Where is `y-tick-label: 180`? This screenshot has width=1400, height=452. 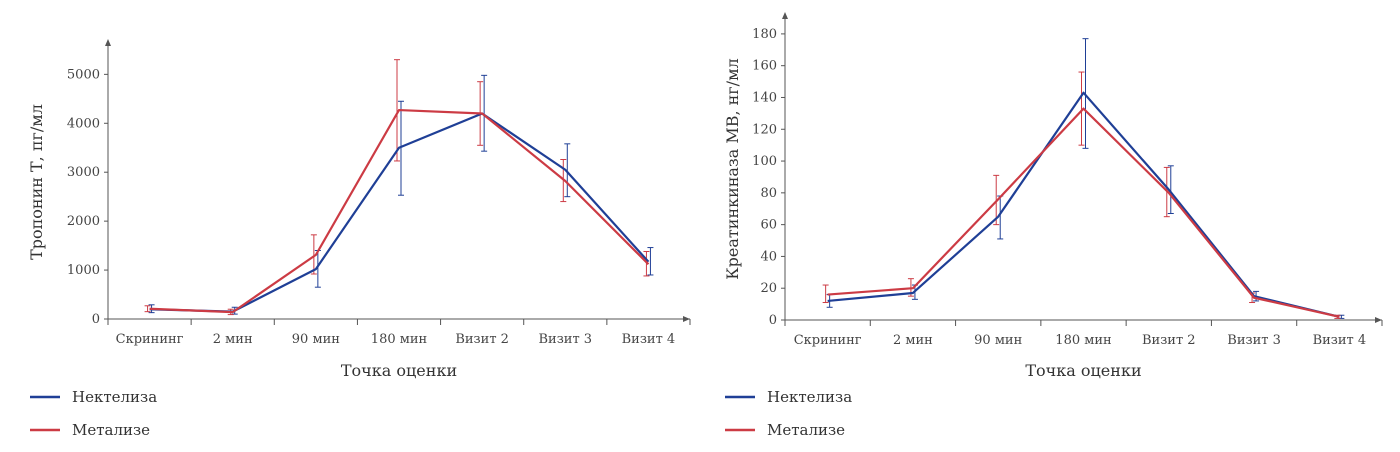 y-tick-label: 180 is located at coordinates (764, 34).